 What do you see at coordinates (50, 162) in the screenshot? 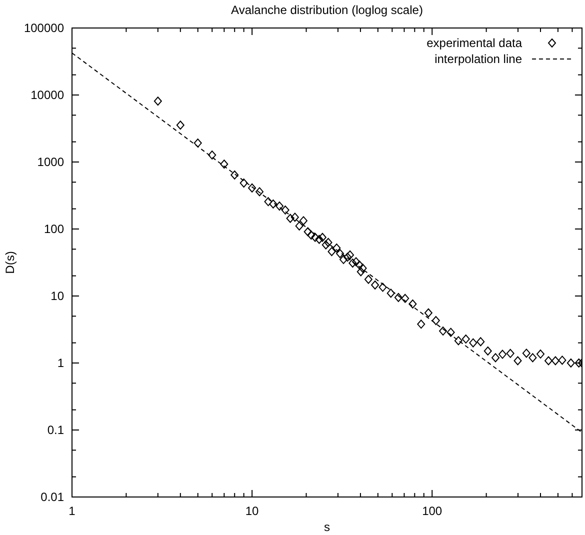
I see `y-tick-label: 1000` at bounding box center [50, 162].